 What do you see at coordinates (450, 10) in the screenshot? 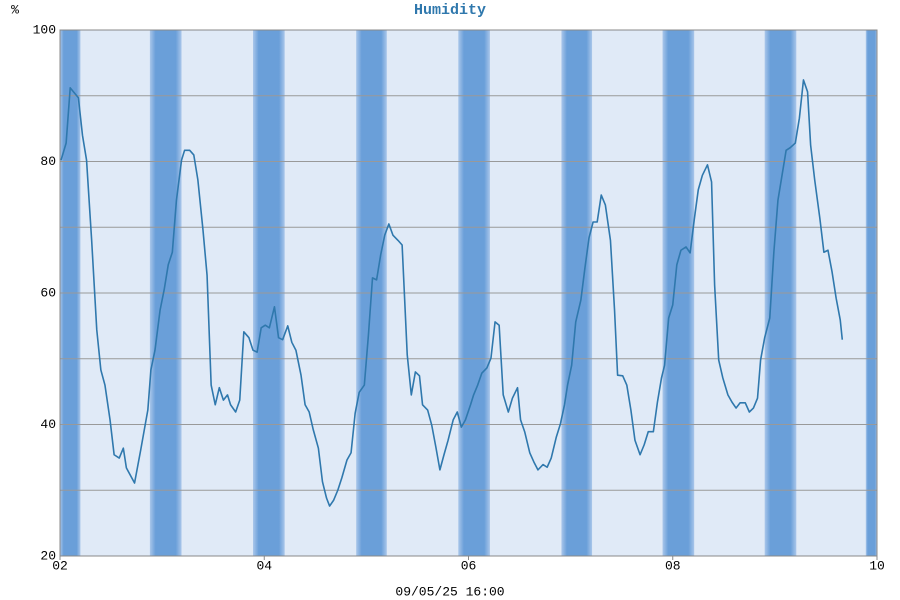
I see `chart-title: Humidity` at bounding box center [450, 10].